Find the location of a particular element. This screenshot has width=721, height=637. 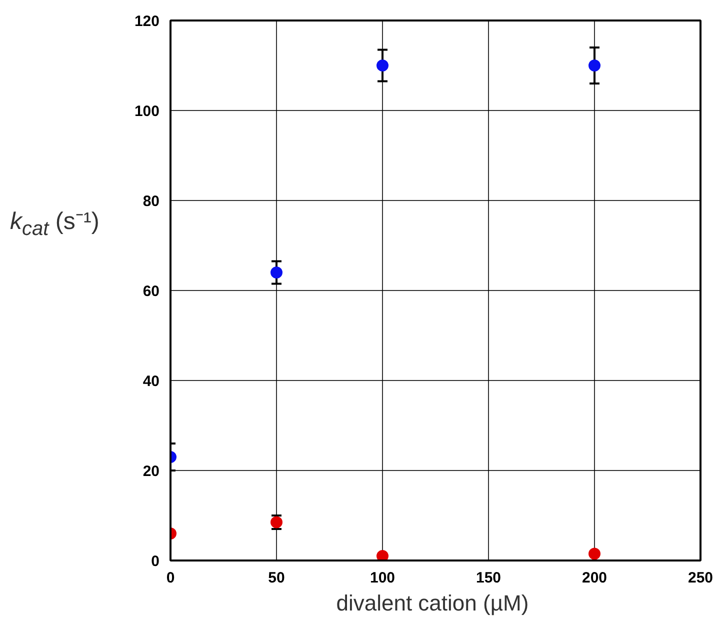

x-tick-label: 250 is located at coordinates (701, 578).